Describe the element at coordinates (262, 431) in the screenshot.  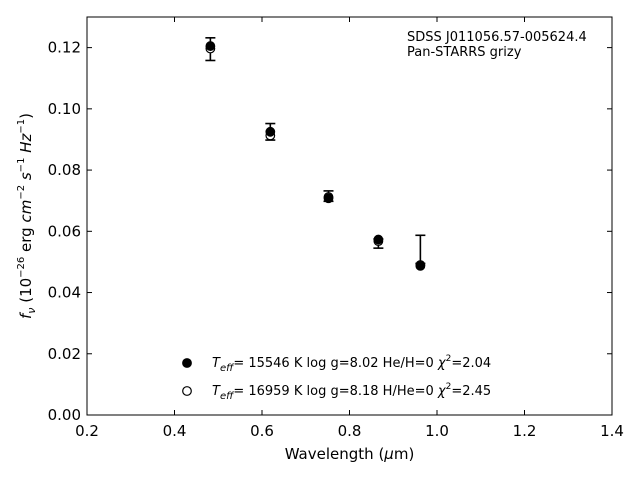
I see `x-tick-label: 0.6` at that location.